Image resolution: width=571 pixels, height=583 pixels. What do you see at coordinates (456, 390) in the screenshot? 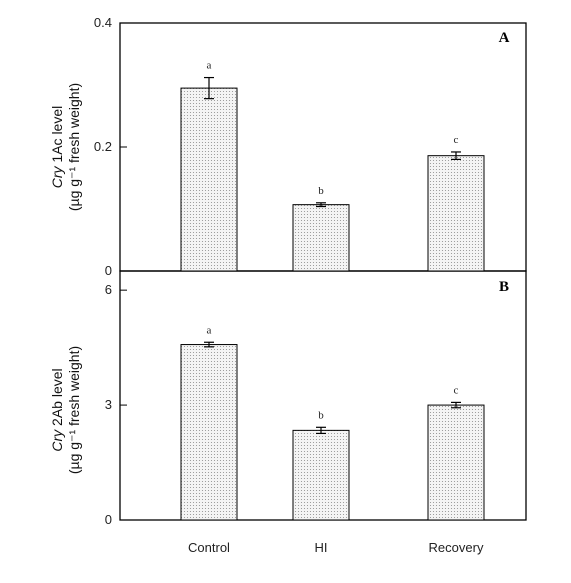
I see `panel-b-significance-letter: c` at bounding box center [456, 390].